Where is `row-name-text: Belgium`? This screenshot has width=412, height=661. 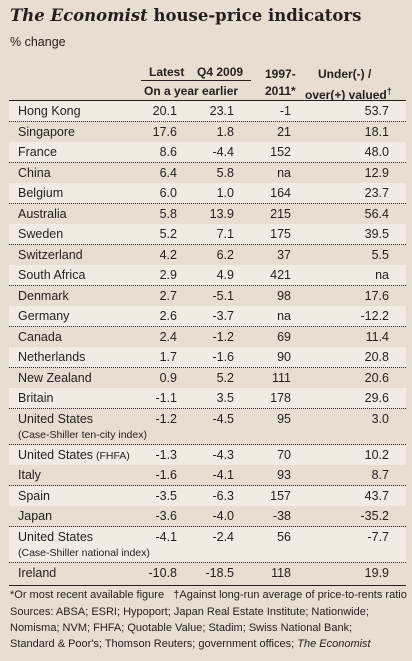 row-name-text: Belgium is located at coordinates (41, 193).